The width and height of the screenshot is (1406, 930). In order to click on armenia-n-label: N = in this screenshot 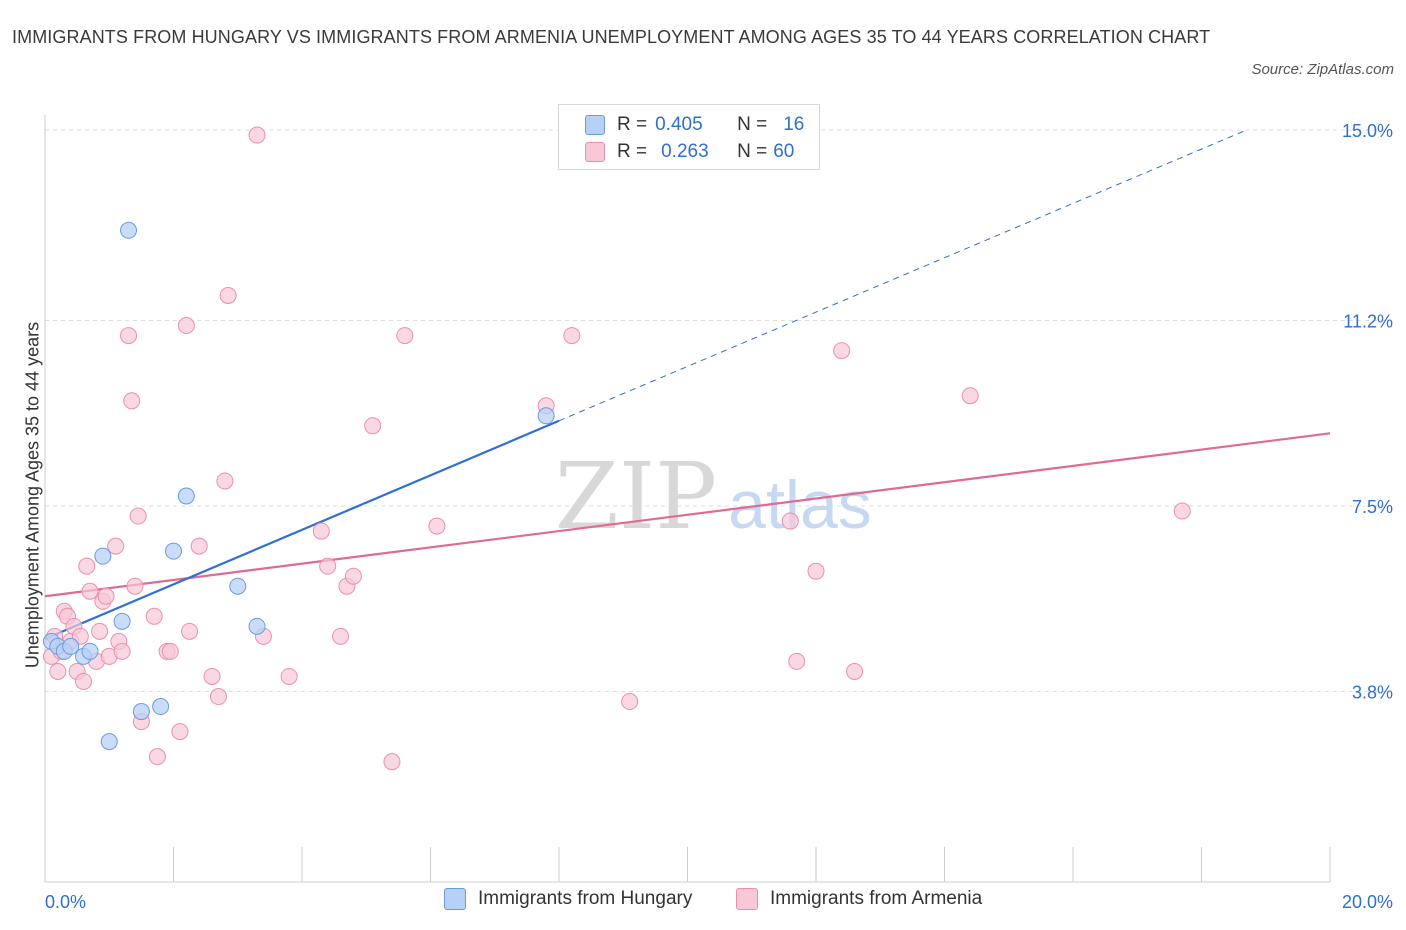, I will do `click(752, 151)`.